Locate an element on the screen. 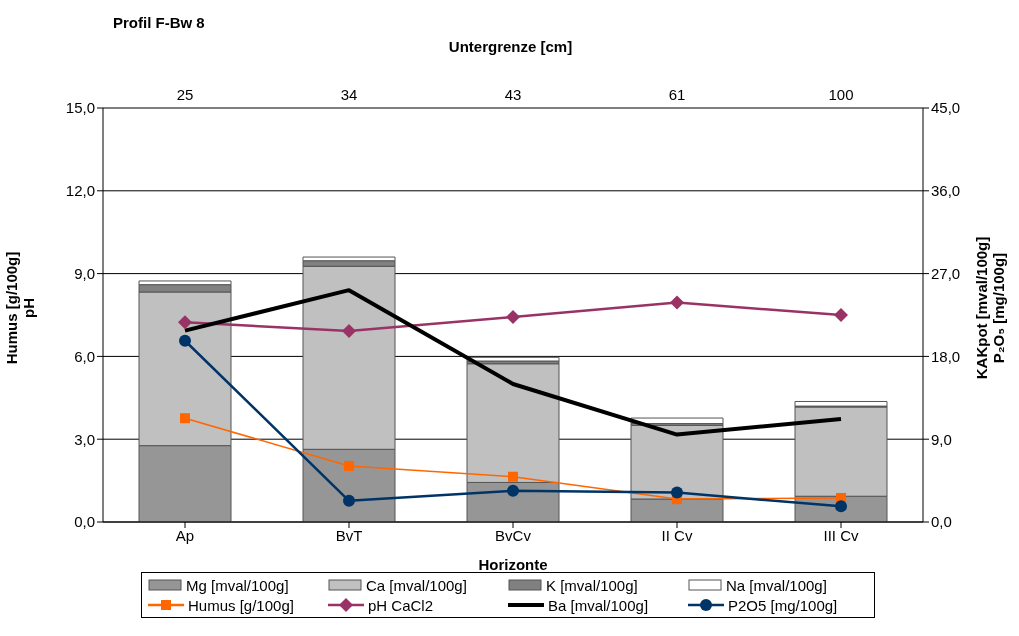 The image size is (1019, 636). y-tick-label: 12,0 is located at coordinates (80, 191).